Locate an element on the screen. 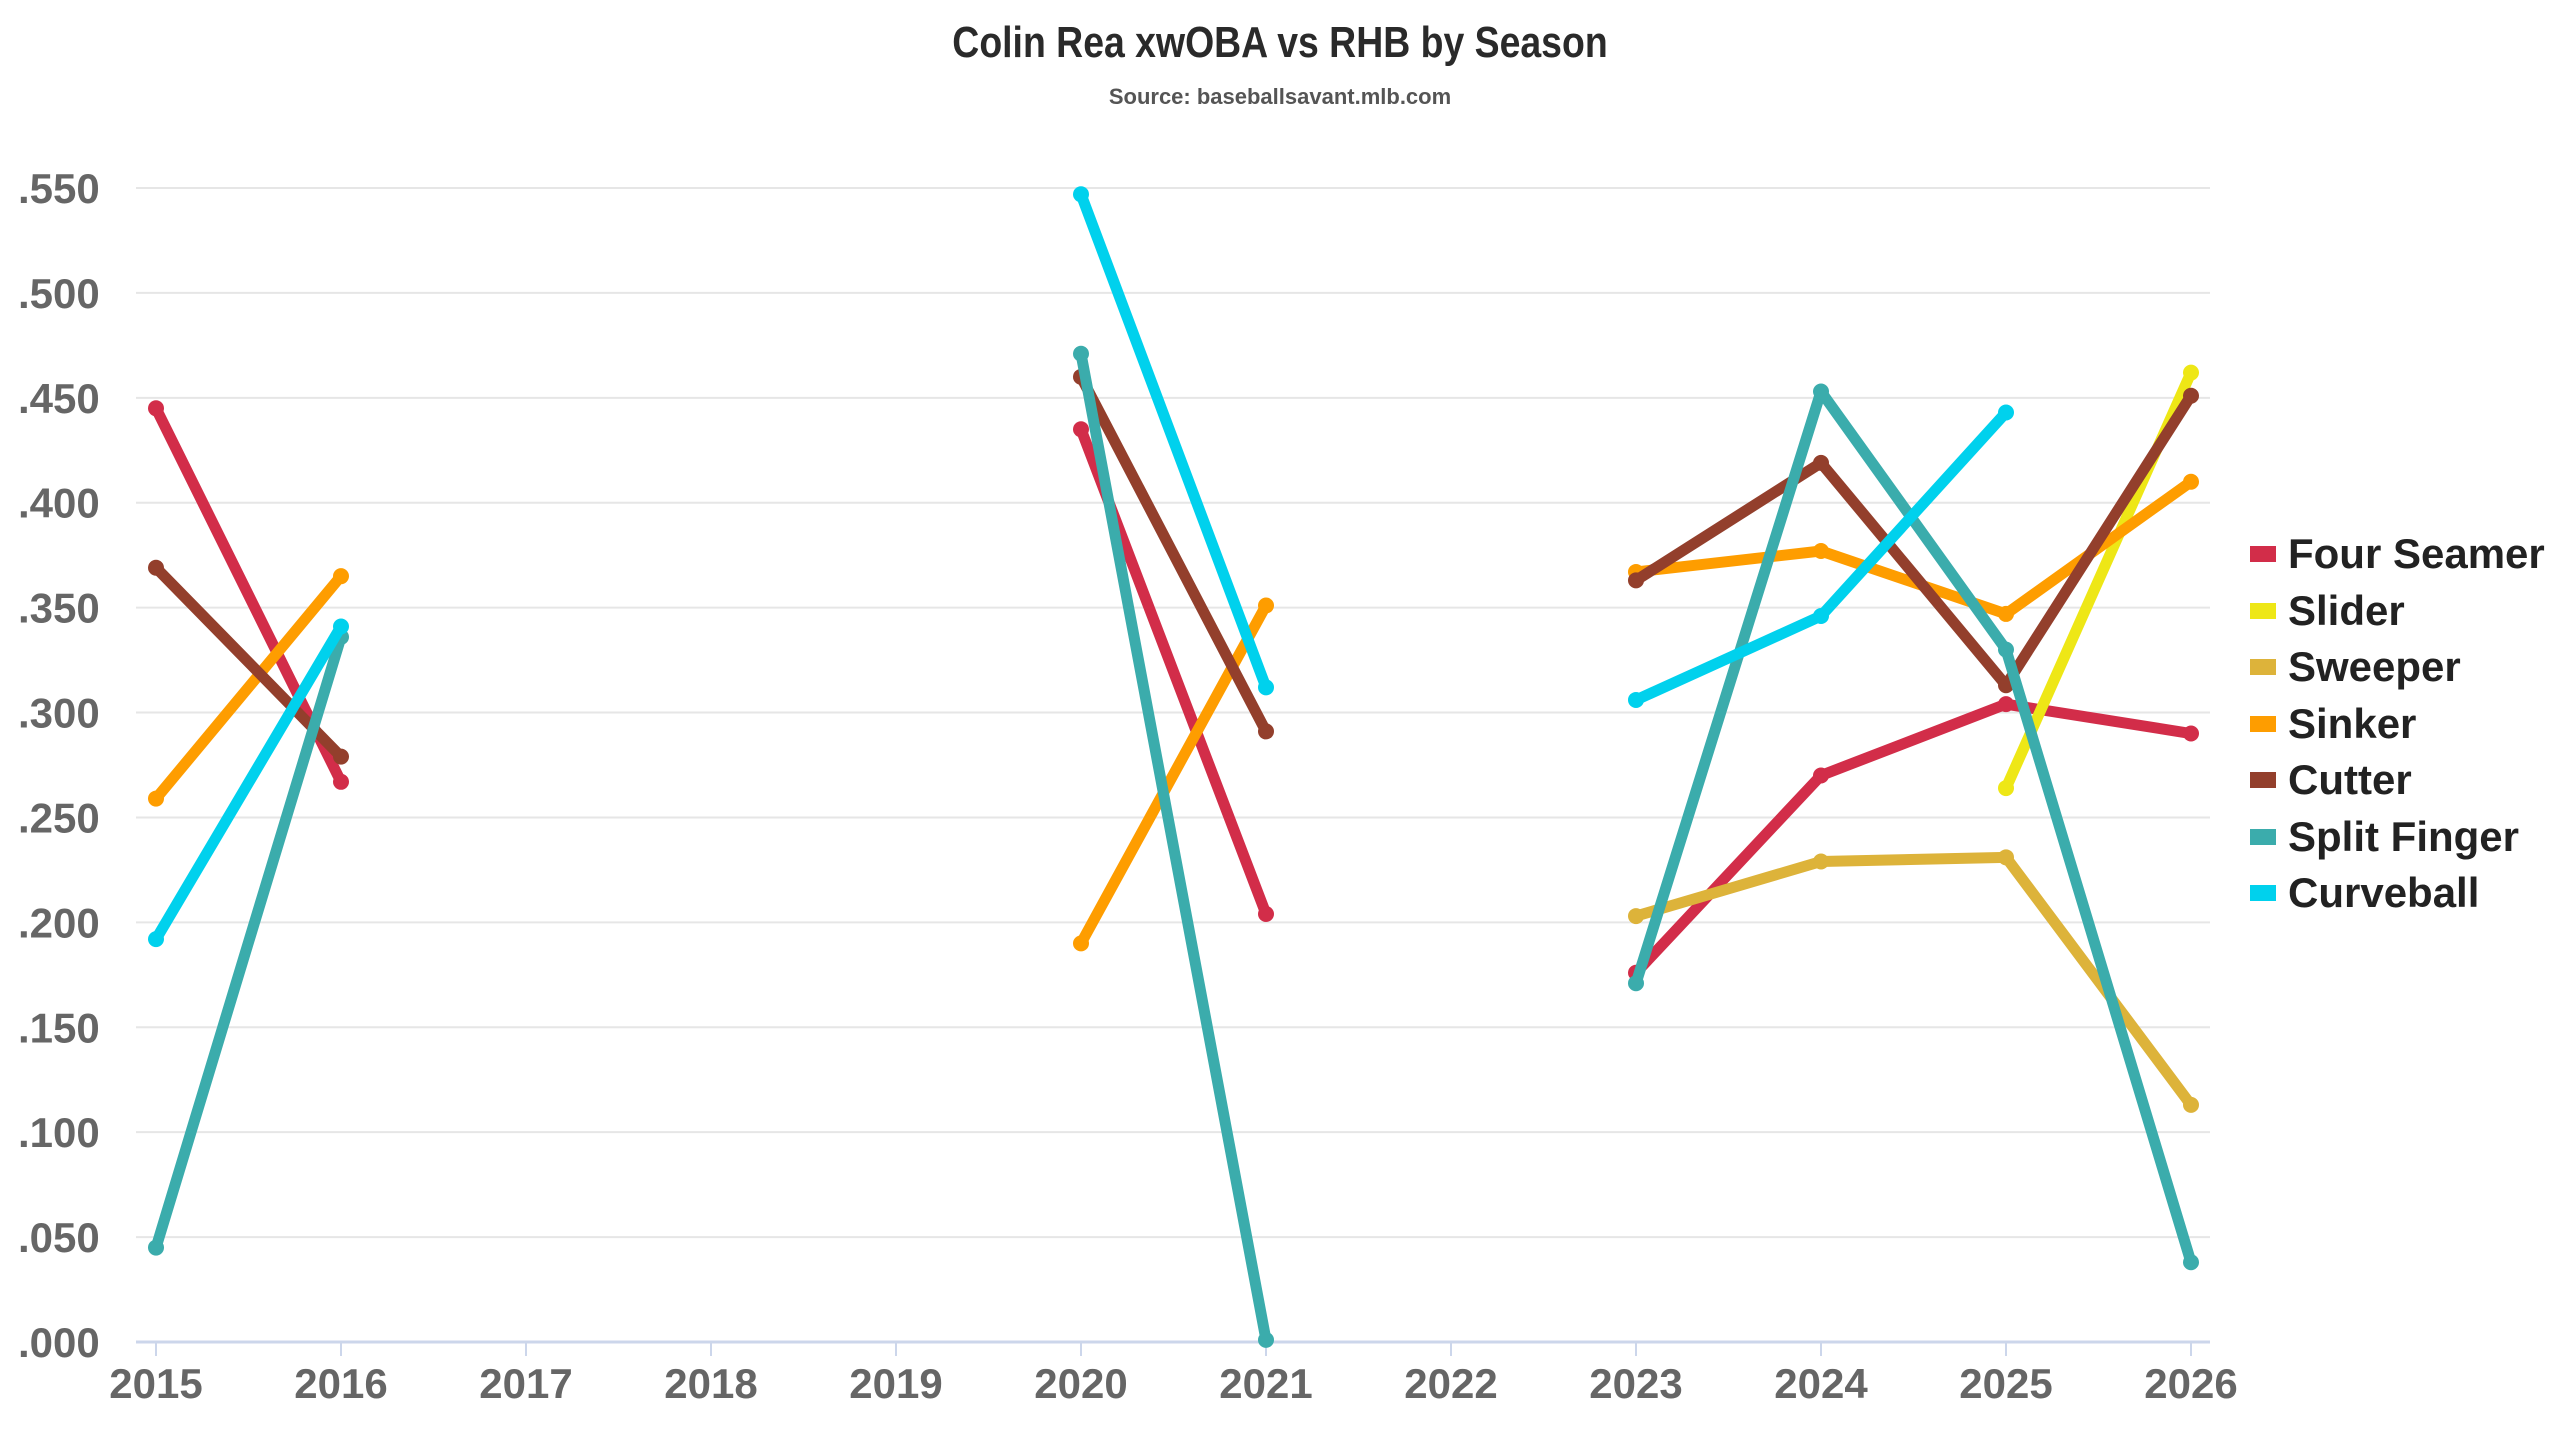 This screenshot has height=1440, width=2560. chart-title: Colin Rea xwOBA vs RHB by Season is located at coordinates (1280, 42).